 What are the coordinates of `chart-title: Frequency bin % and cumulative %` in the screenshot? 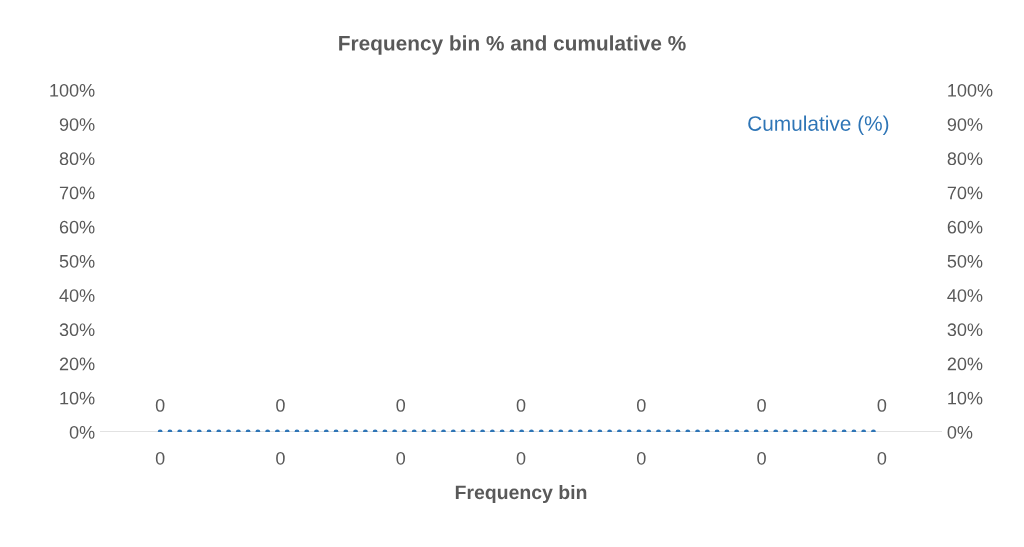 It's located at (512, 45).